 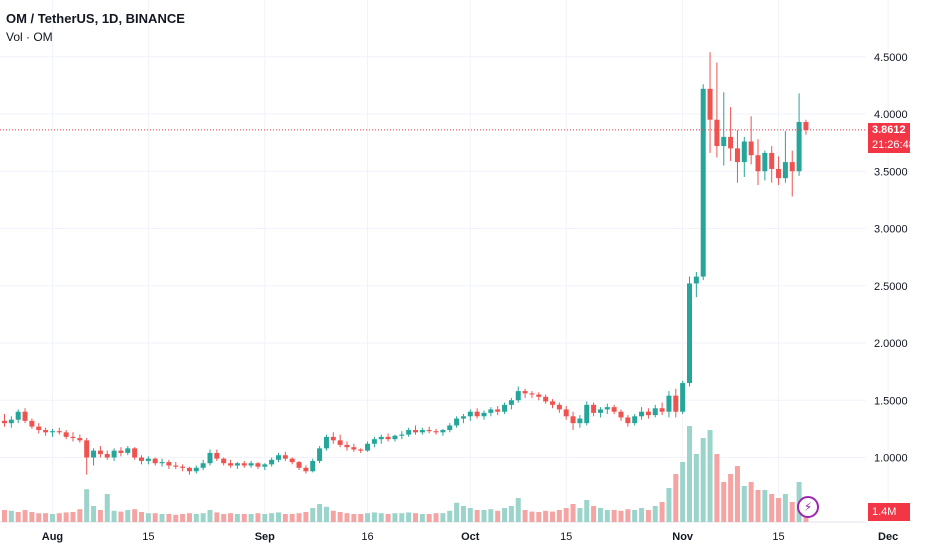 What do you see at coordinates (265, 537) in the screenshot?
I see `x-tick-label: Sep` at bounding box center [265, 537].